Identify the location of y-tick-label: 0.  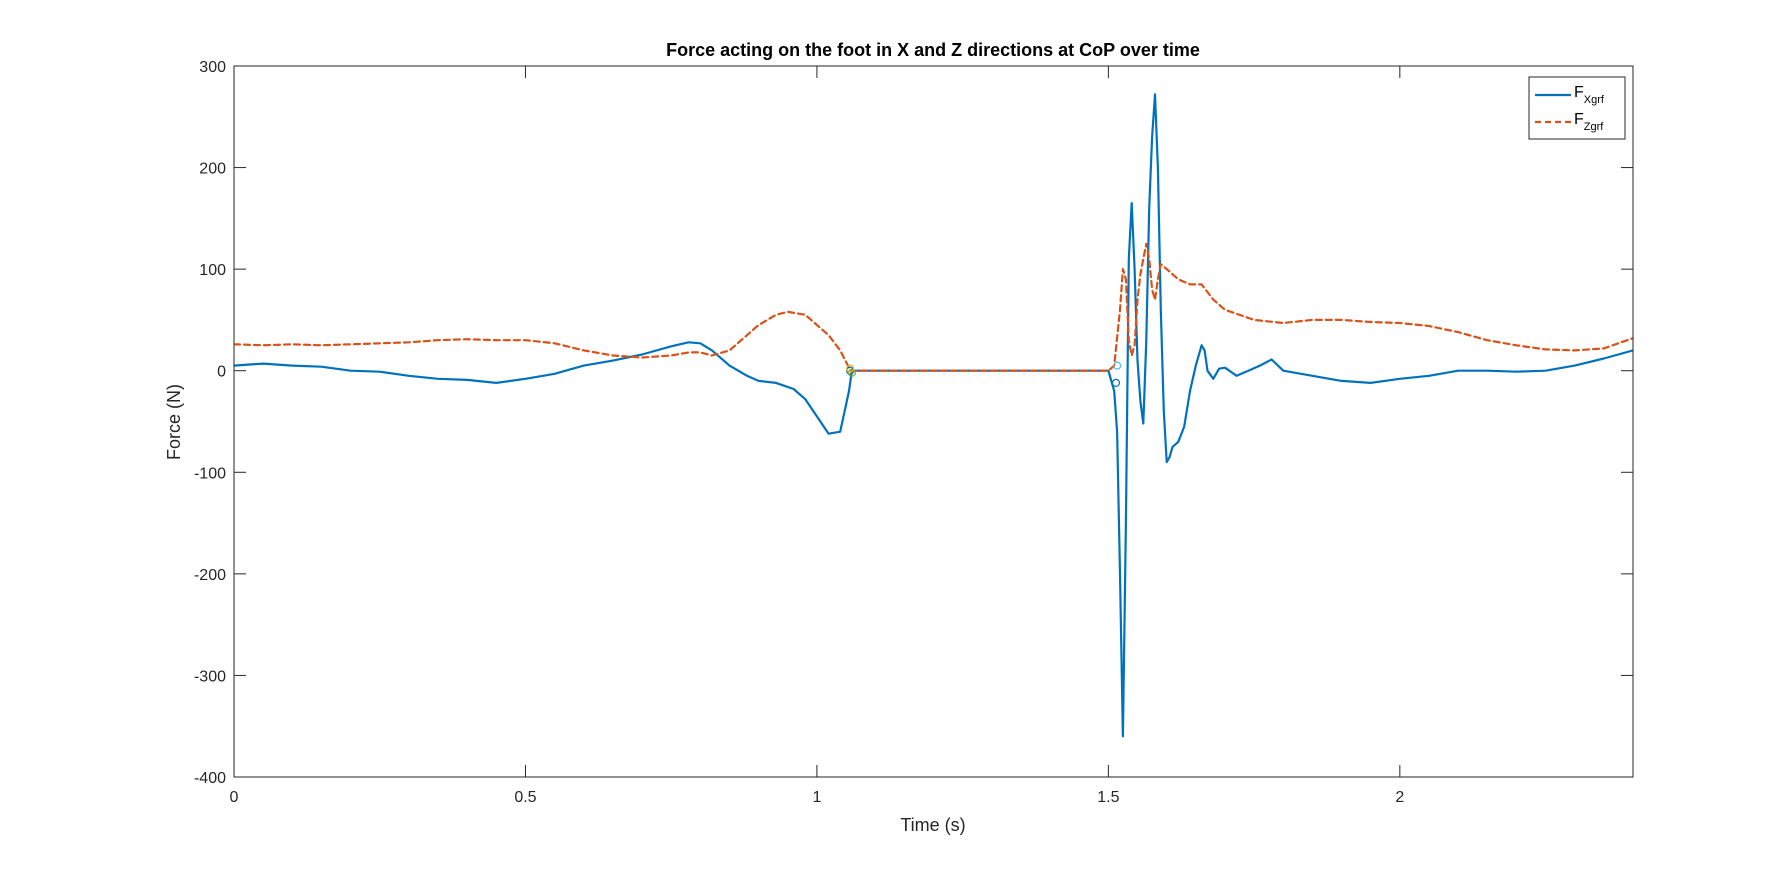
(221, 372).